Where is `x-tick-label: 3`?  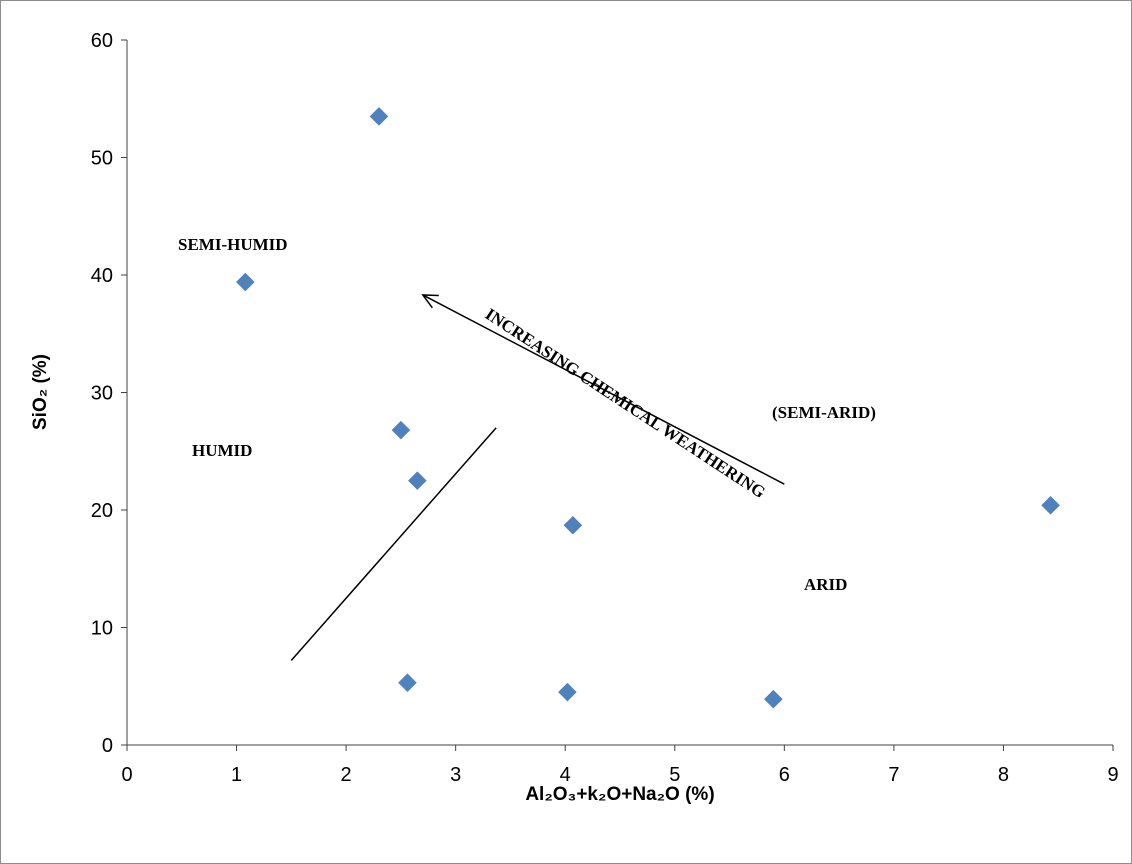
x-tick-label: 3 is located at coordinates (455, 775).